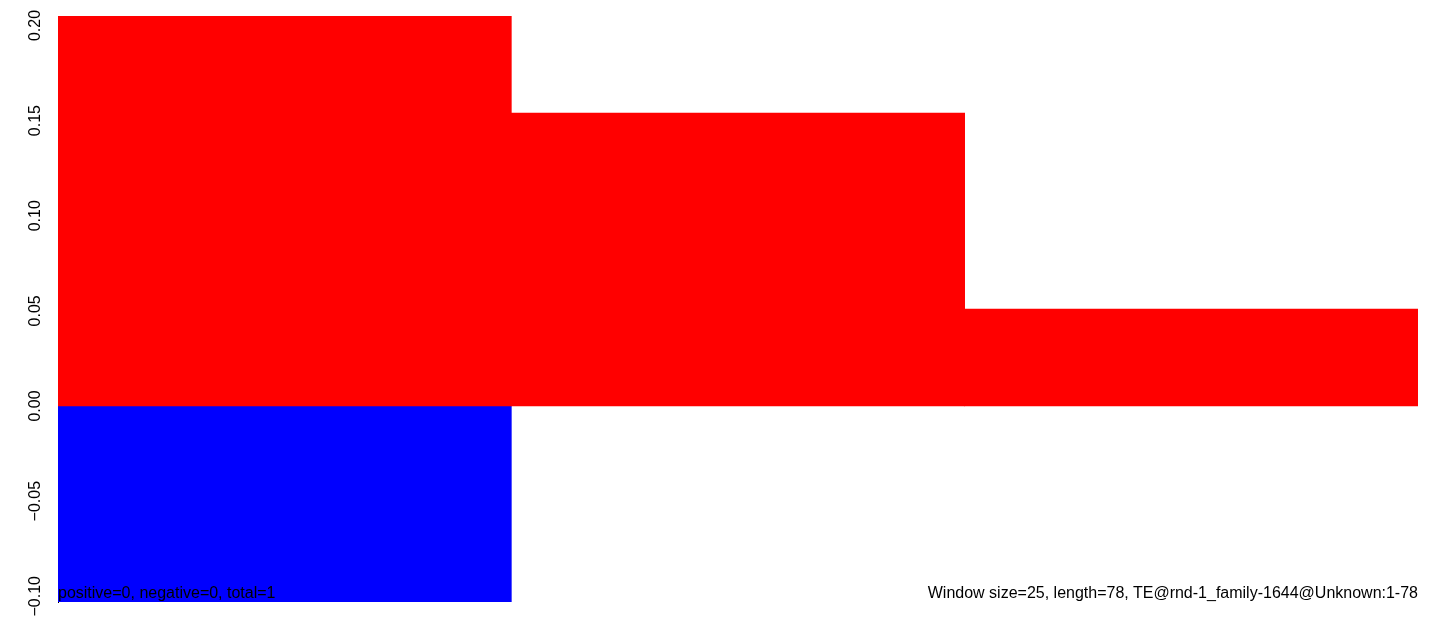 This screenshot has height=640, width=1429. Describe the element at coordinates (35, 596) in the screenshot. I see `y-tick-label: −0.10` at that location.